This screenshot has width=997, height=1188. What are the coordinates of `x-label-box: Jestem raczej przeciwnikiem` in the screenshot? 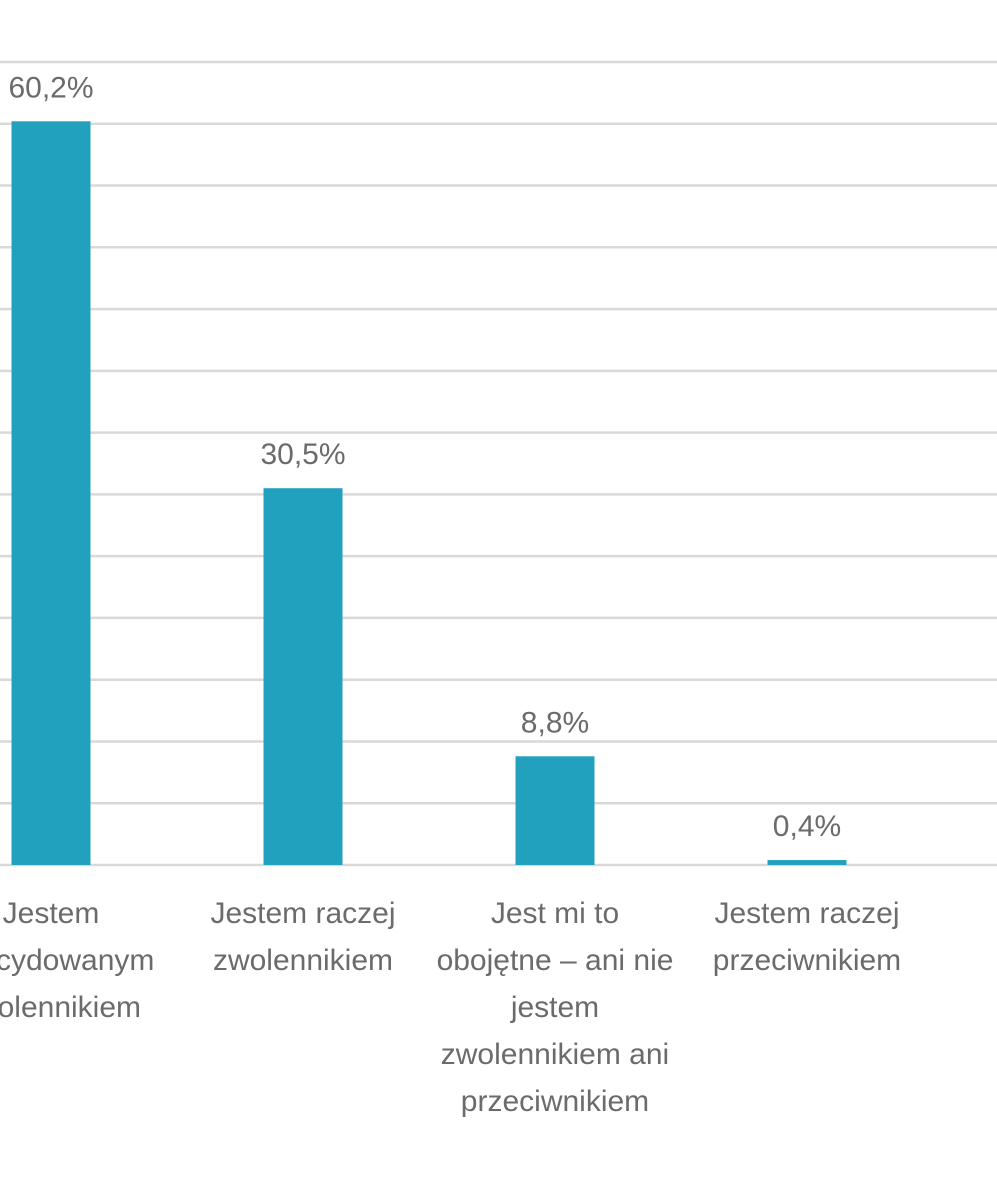 It's located at (807, 937).